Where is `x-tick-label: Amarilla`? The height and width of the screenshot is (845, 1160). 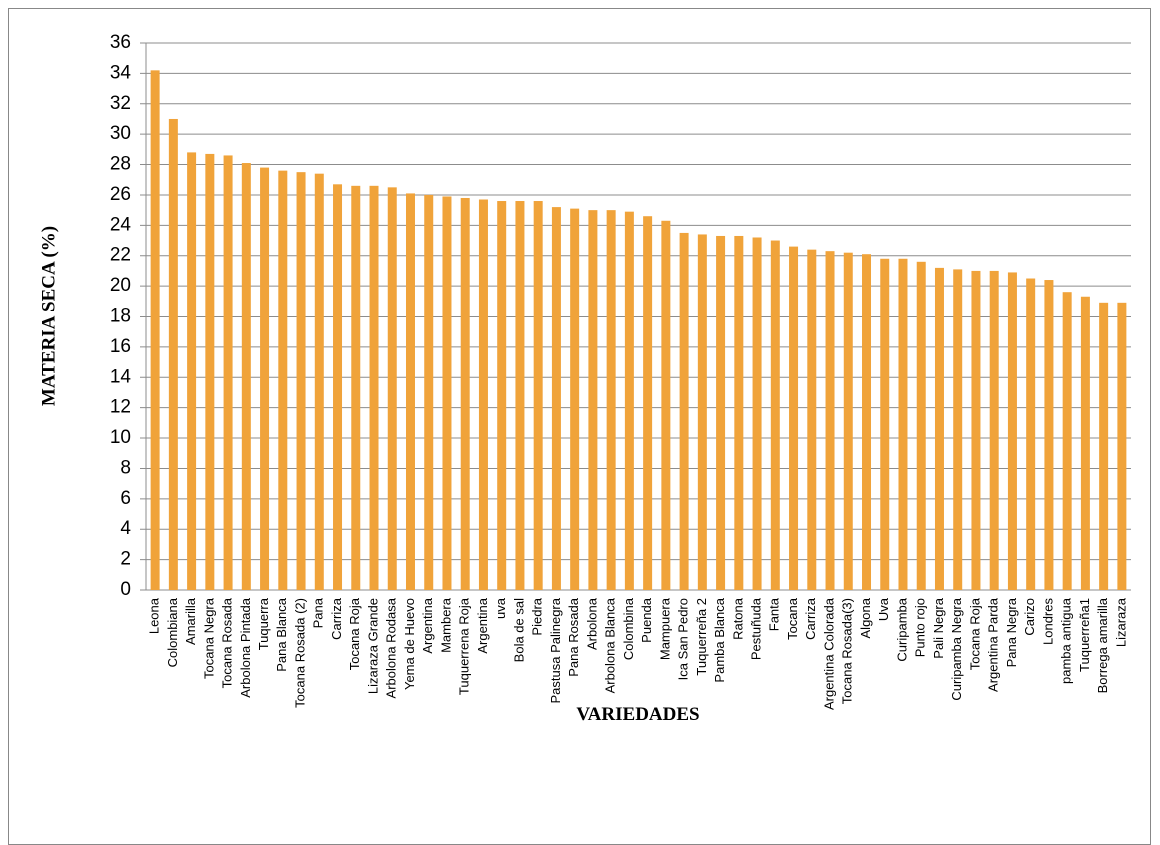
x-tick-label: Amarilla is located at coordinates (190, 621).